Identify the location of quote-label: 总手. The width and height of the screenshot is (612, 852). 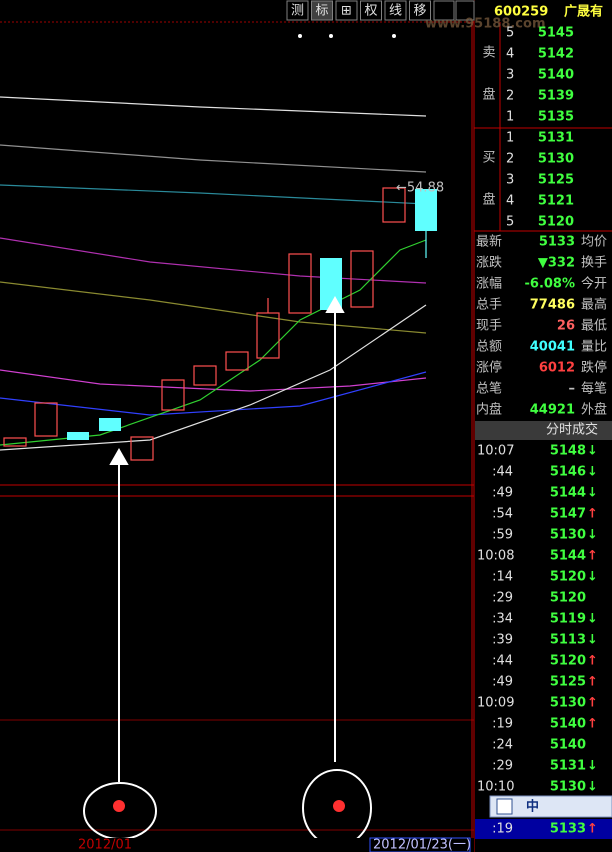
(489, 305).